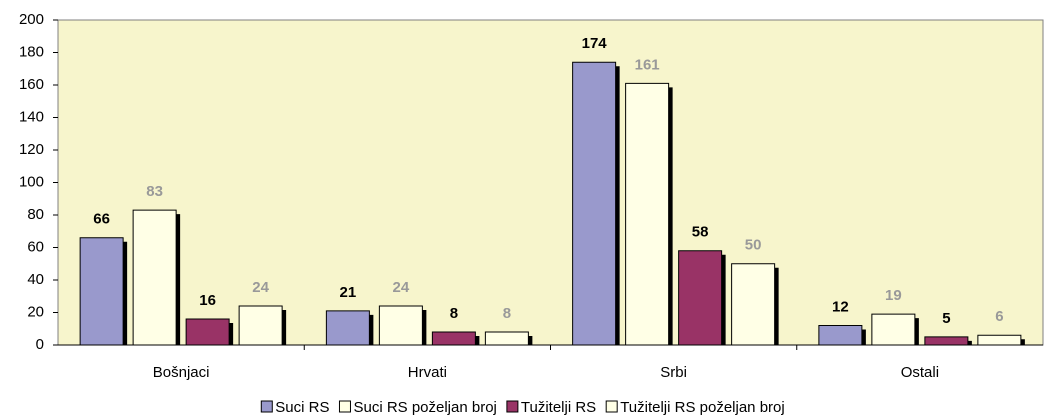 Image resolution: width=1046 pixels, height=419 pixels. What do you see at coordinates (558, 407) in the screenshot?
I see `legend-label: Tužitelji RS` at bounding box center [558, 407].